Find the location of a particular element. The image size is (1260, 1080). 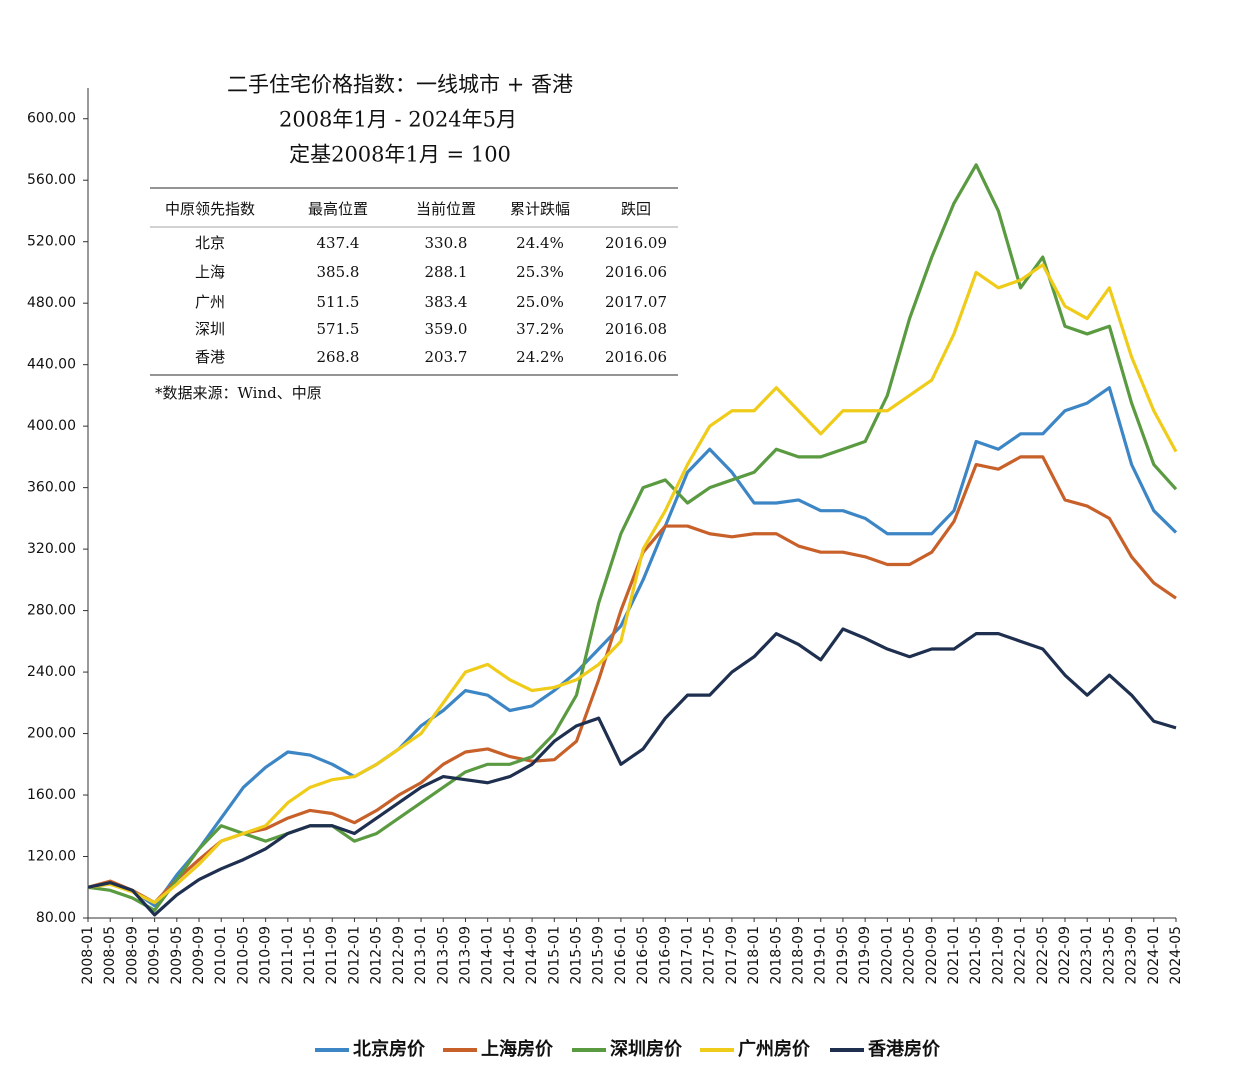

table-header: 中原领先指数 is located at coordinates (210, 209).